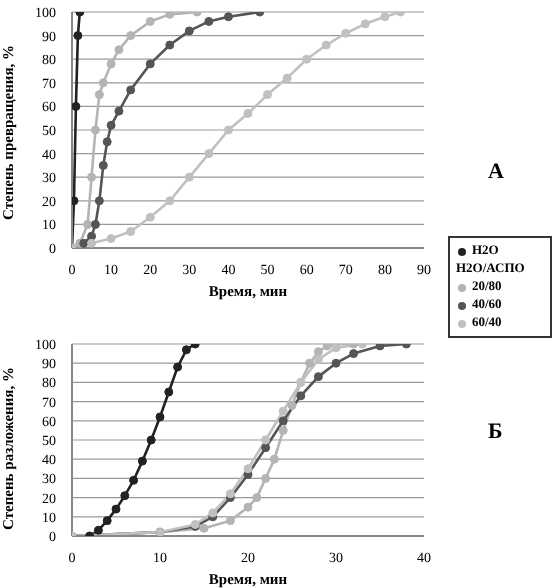 This screenshot has height=588, width=556. I want to click on text: А, so click(496, 172).